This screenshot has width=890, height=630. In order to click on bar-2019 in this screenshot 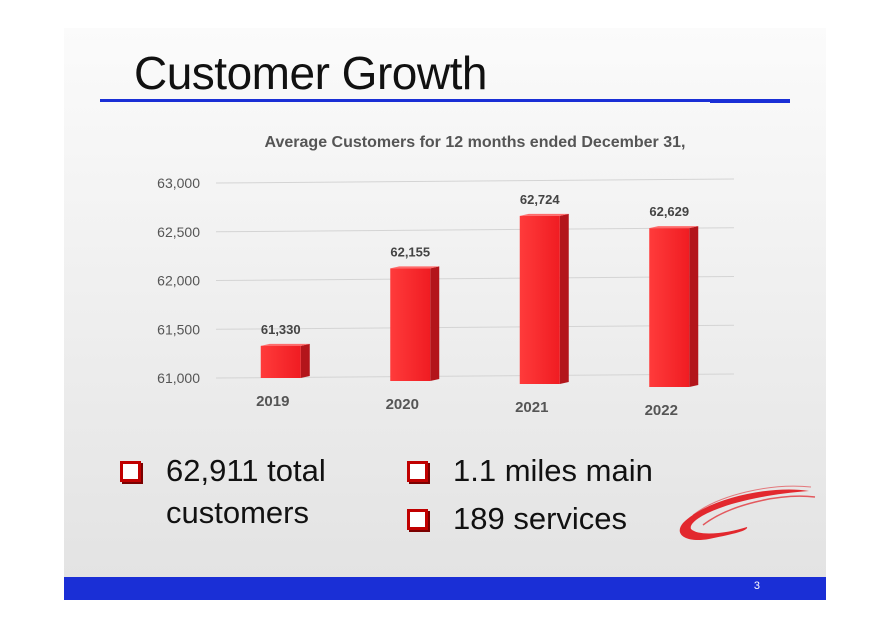, I will do `click(285, 360)`.